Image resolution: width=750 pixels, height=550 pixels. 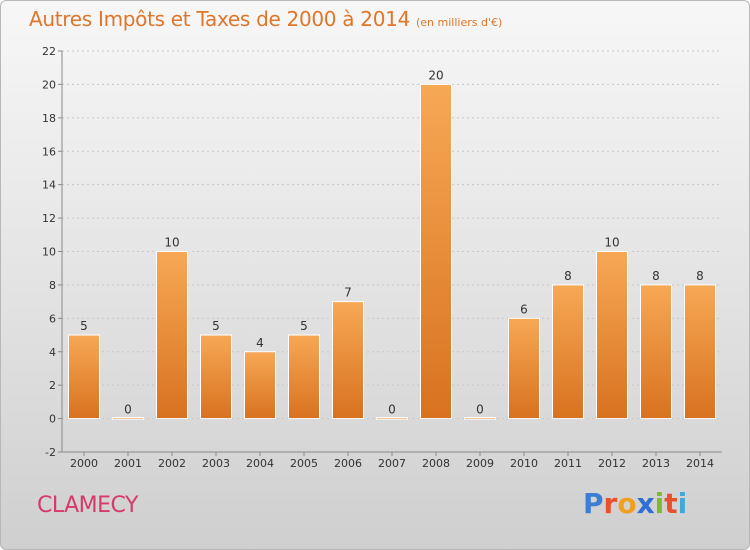 What do you see at coordinates (348, 463) in the screenshot?
I see `x-tick-label: 2006` at bounding box center [348, 463].